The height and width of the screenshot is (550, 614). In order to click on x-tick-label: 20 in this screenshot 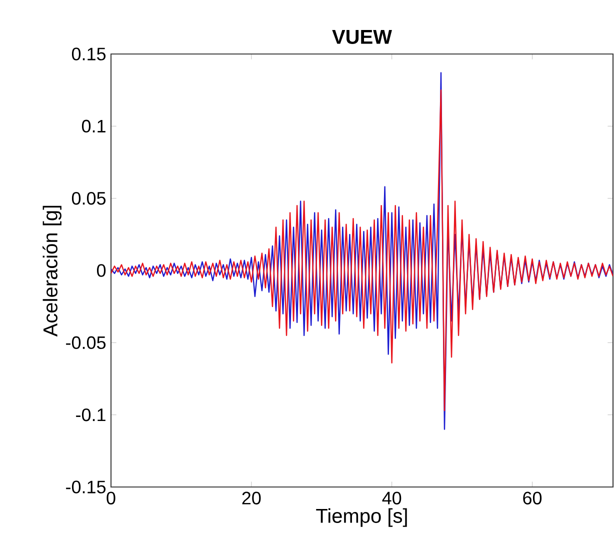, I will do `click(251, 498)`.